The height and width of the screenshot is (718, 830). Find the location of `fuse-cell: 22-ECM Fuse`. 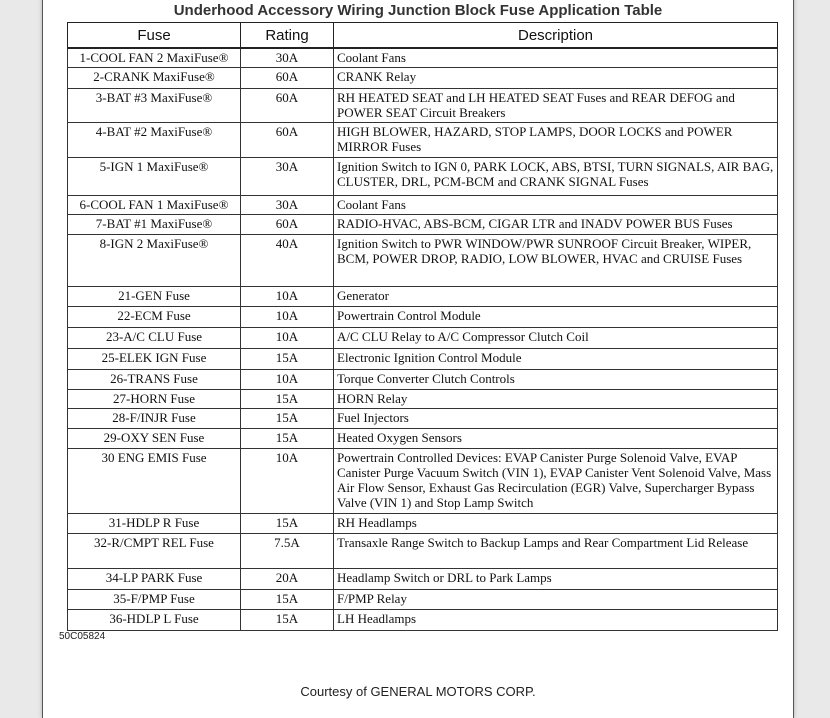

fuse-cell: 22-ECM Fuse is located at coordinates (154, 316).